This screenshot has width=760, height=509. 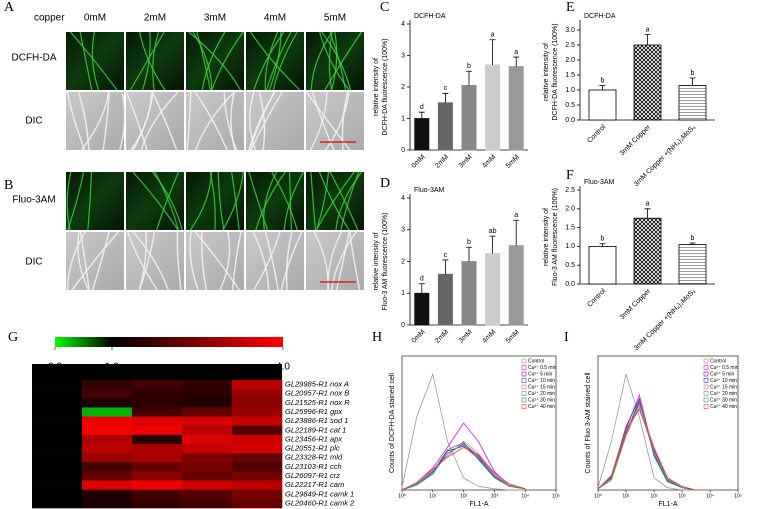 I want to click on row-label: GL20551-R1 plc, so click(x=312, y=448).